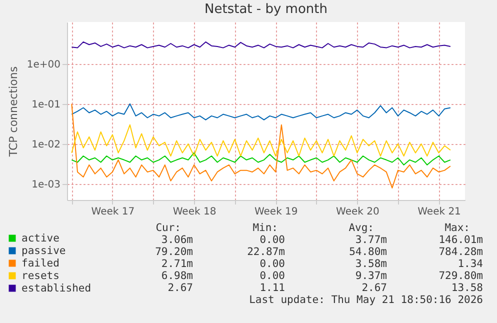 The height and width of the screenshot is (323, 497). I want to click on text: 3.58m, so click(371, 264).